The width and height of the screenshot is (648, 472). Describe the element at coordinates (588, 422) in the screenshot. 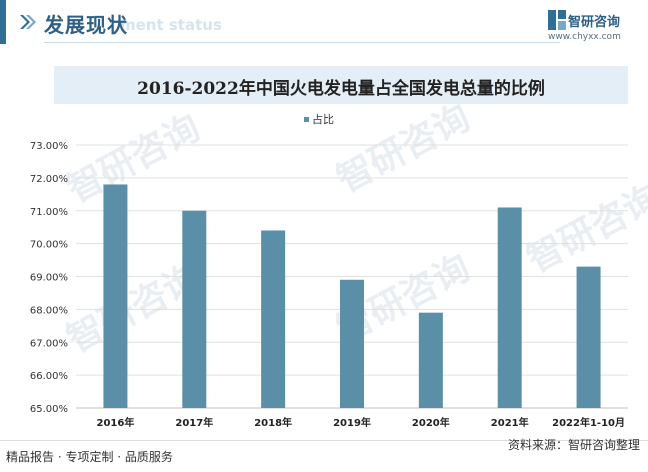

I see `x-tick-label: 2022年1-10月` at that location.